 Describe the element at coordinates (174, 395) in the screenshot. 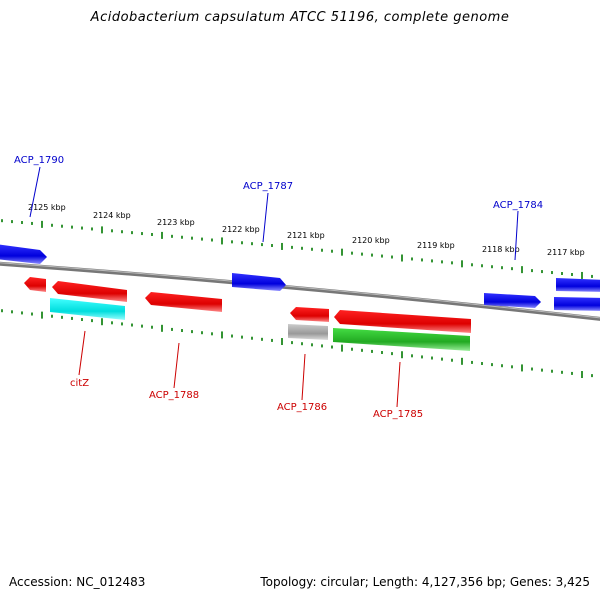

I see `gene-label-reverse: ACP_1788` at that location.